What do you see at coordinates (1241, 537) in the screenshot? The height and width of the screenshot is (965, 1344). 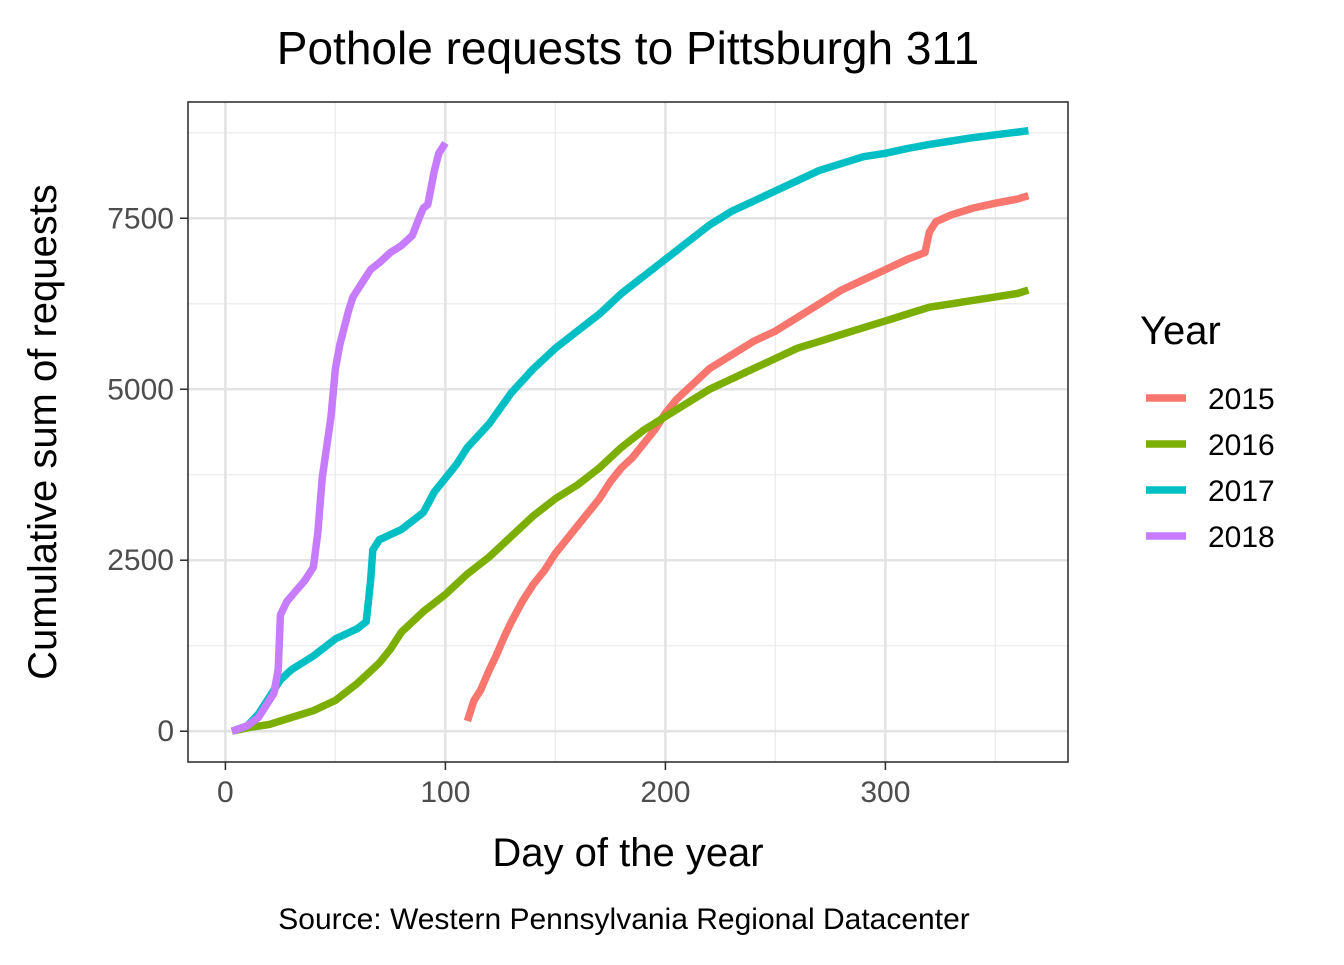 I see `legend-label-2018: 2018` at bounding box center [1241, 537].